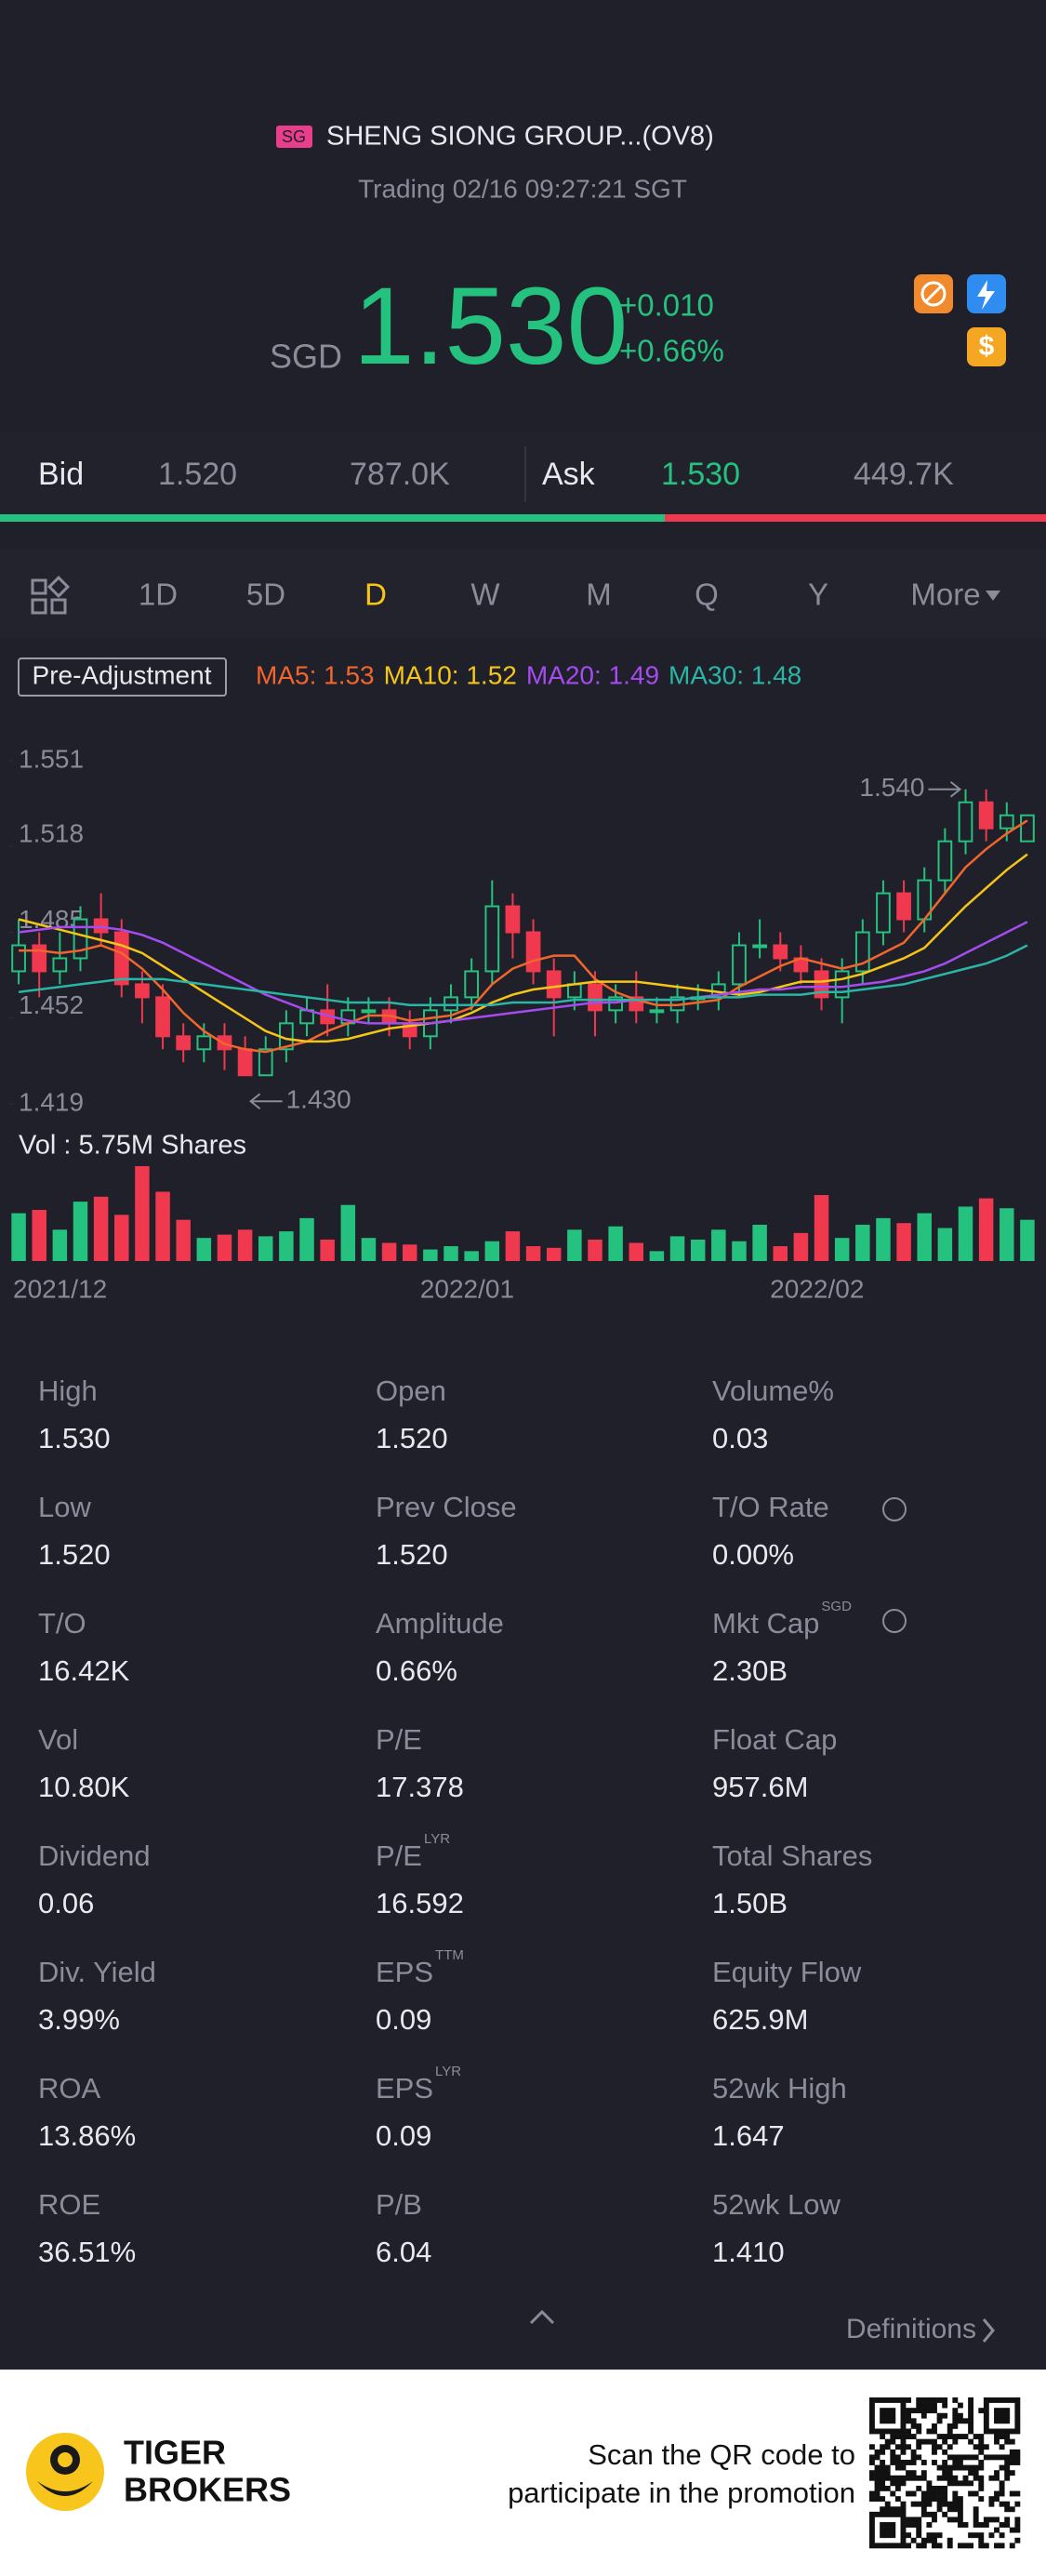  What do you see at coordinates (748, 2135) in the screenshot?
I see `stat-value: 1.647` at bounding box center [748, 2135].